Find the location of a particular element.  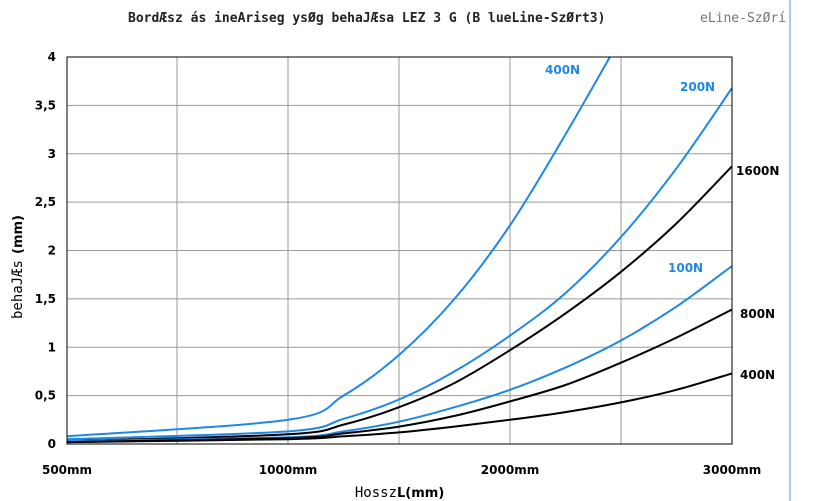

x-axis-unit: L(mm) is located at coordinates (420, 493).